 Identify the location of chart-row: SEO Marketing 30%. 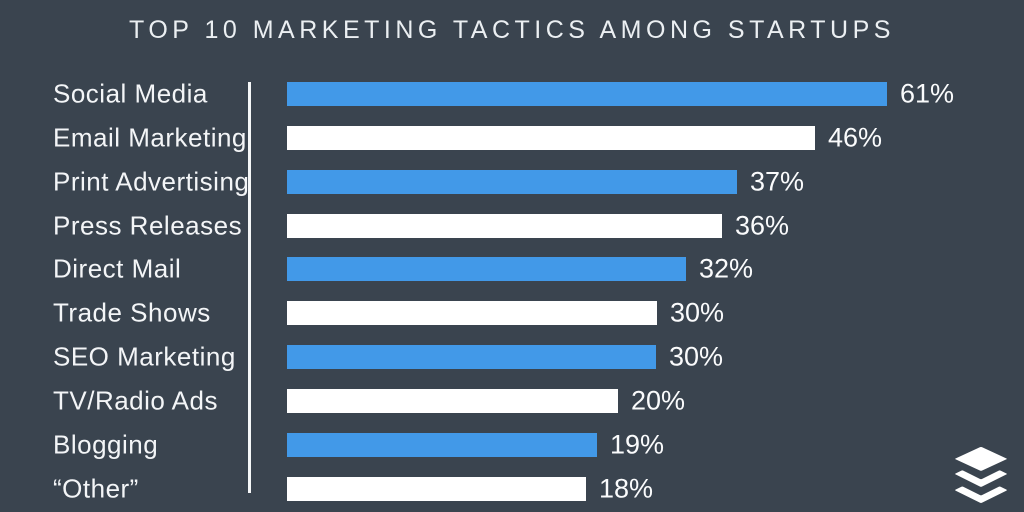
(512, 357).